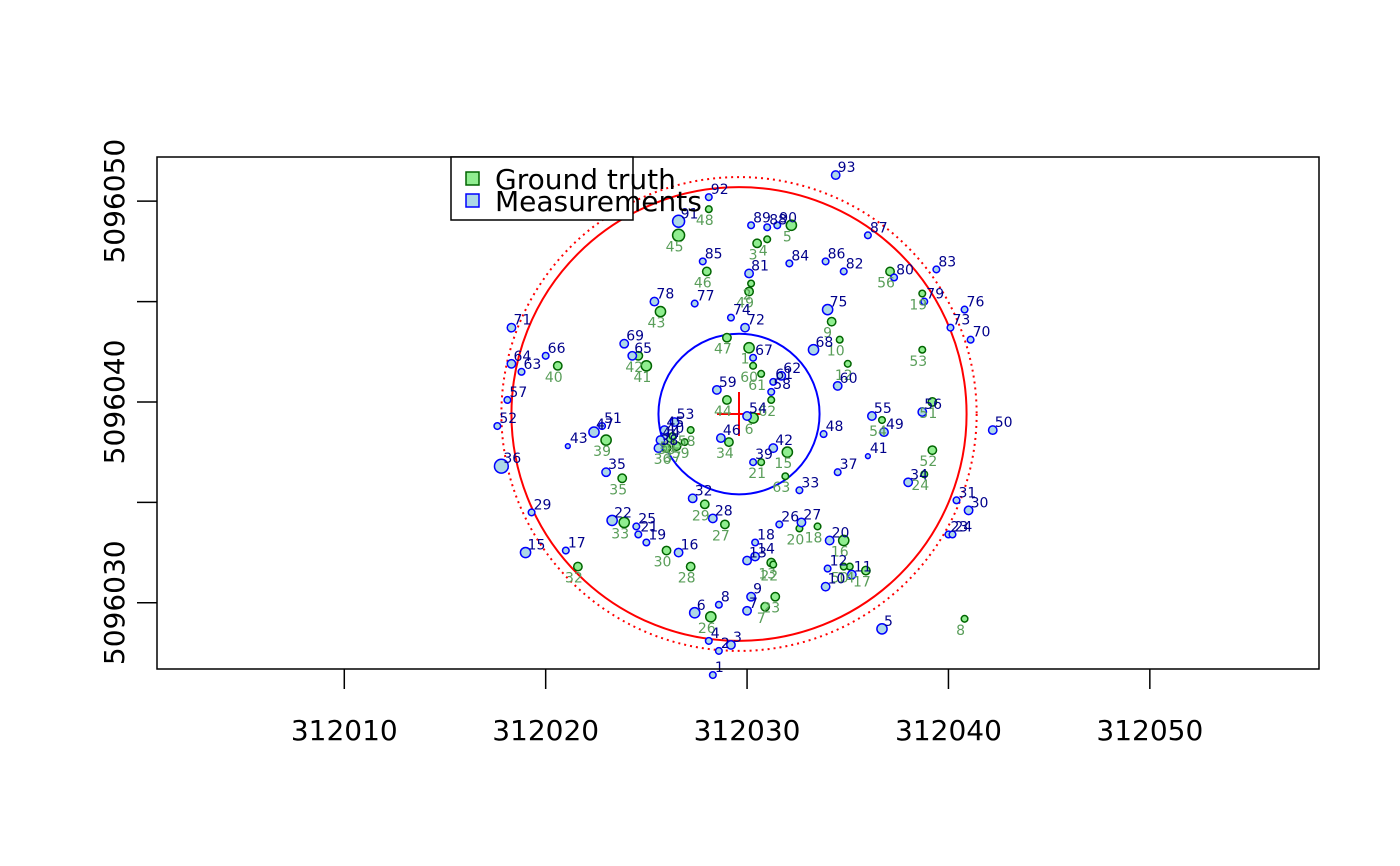  Describe the element at coordinates (980, 503) in the screenshot. I see `measurement-point-label: 30` at that location.